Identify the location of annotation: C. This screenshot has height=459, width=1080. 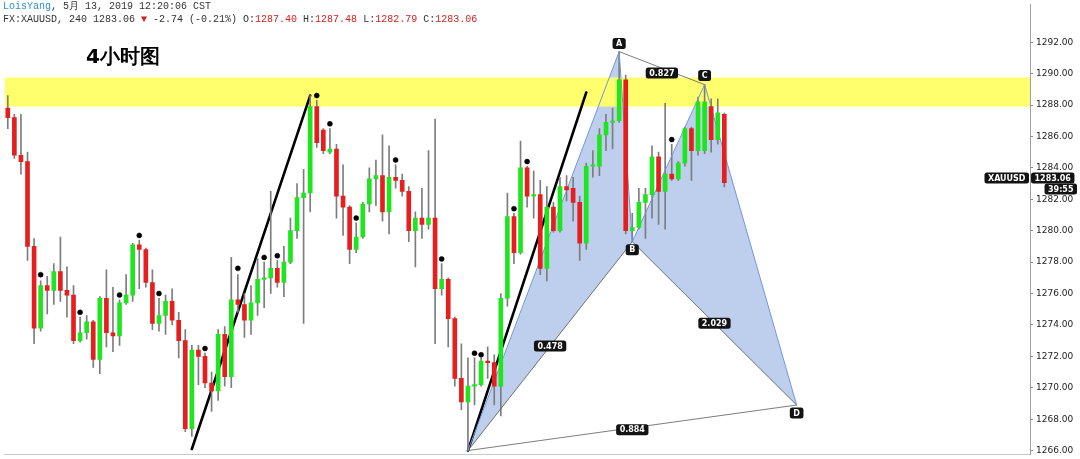
(704, 76).